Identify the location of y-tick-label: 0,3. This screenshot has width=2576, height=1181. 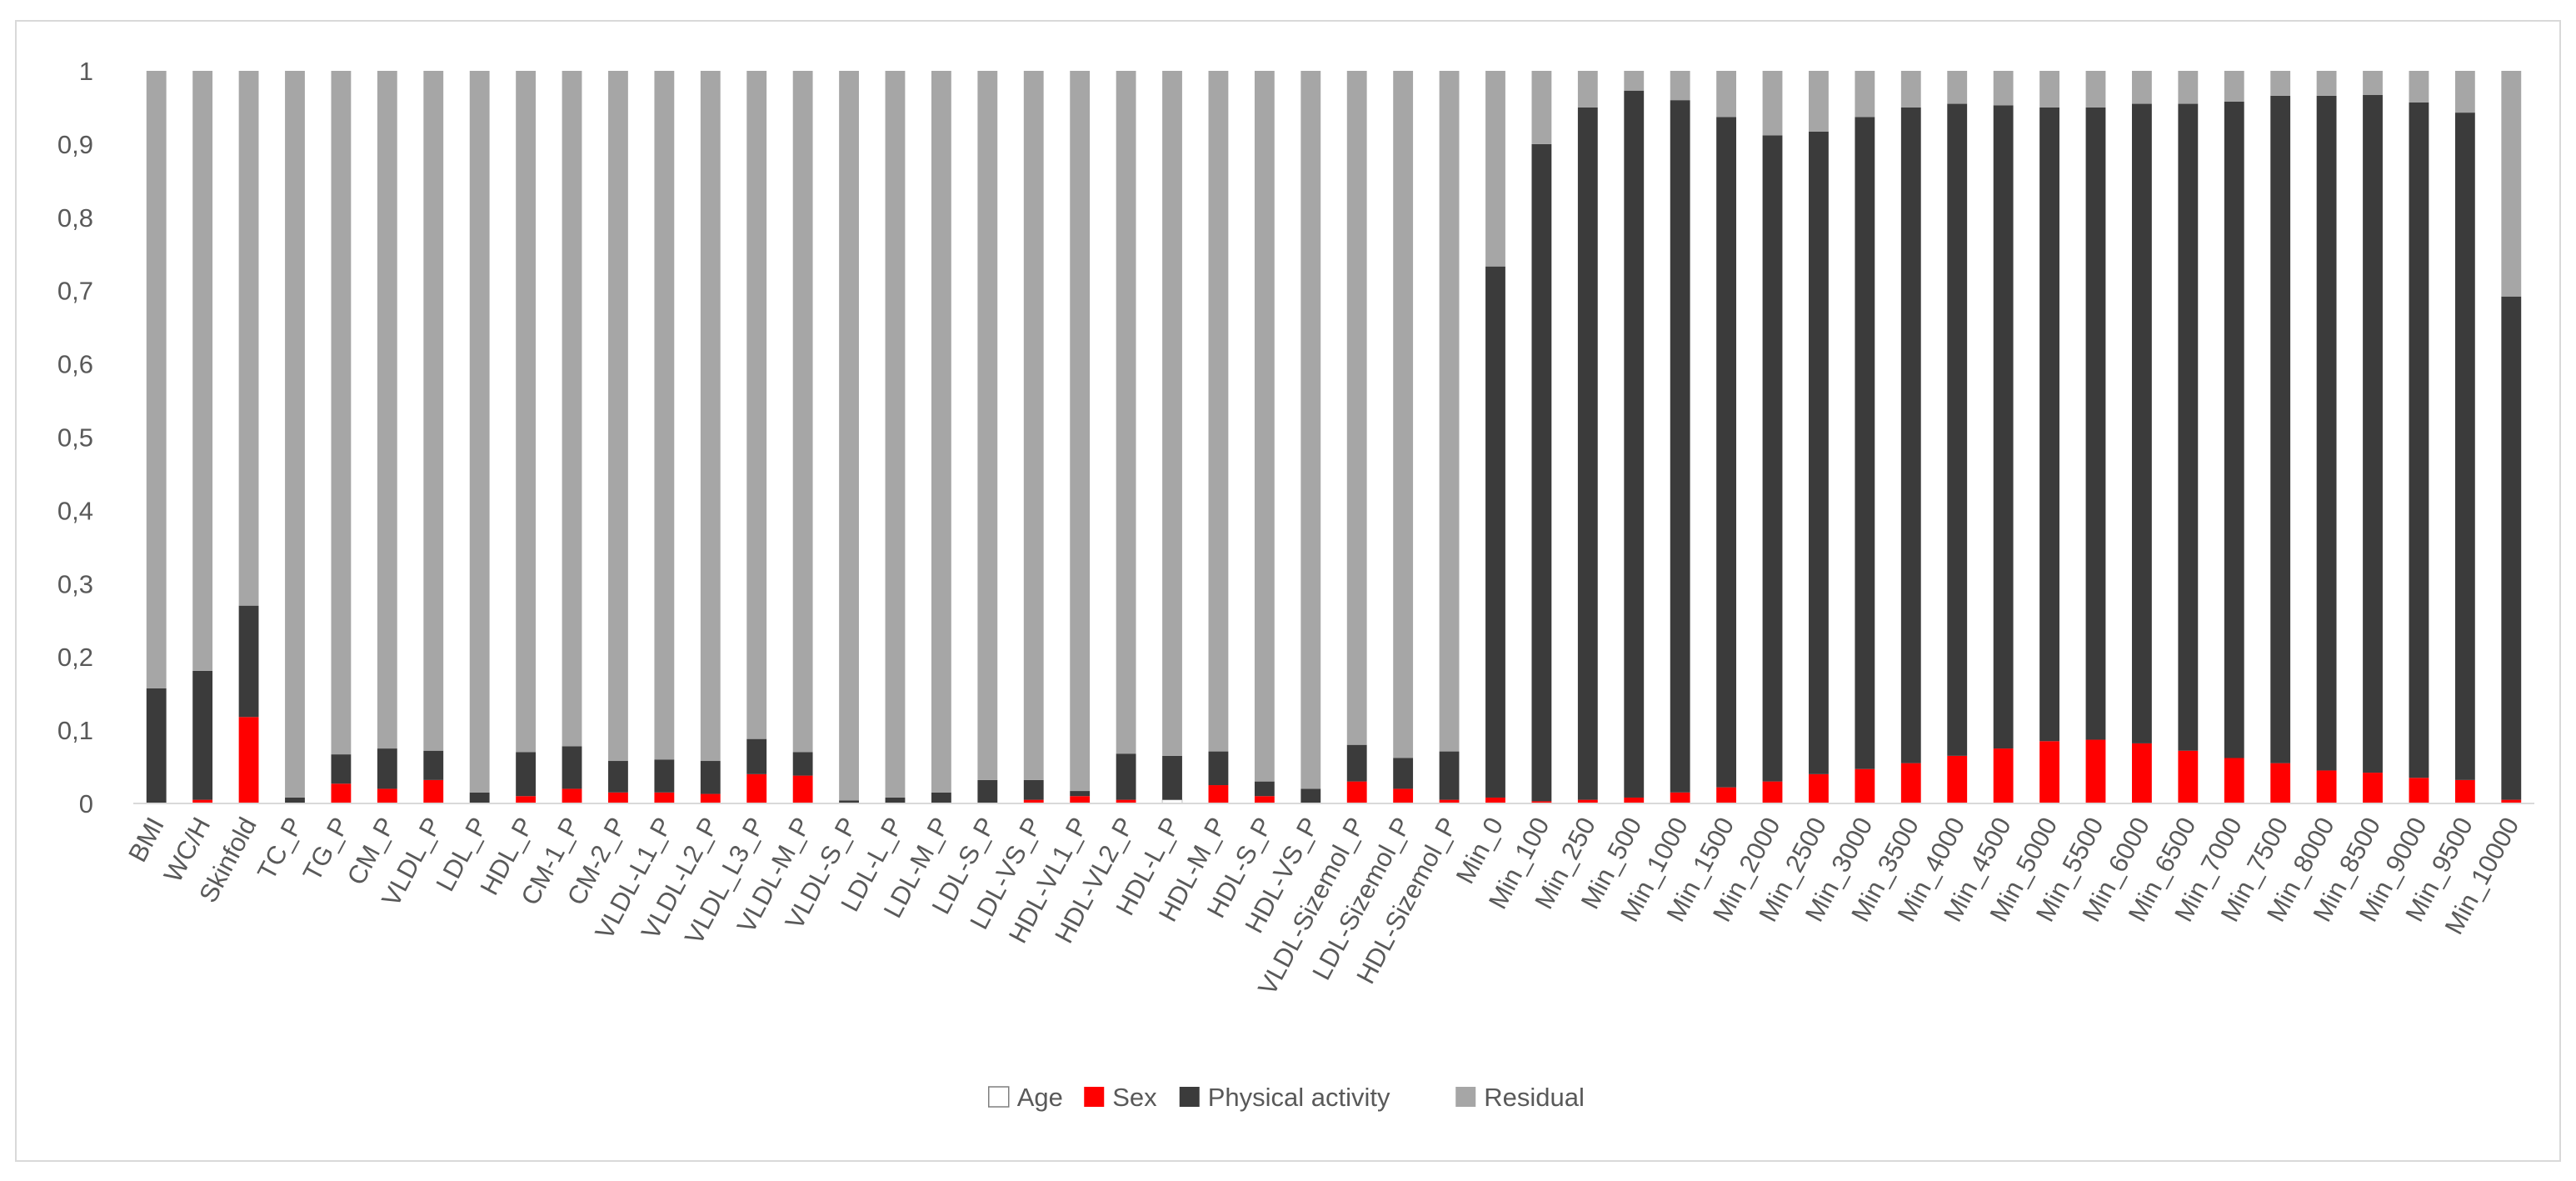
(75, 584).